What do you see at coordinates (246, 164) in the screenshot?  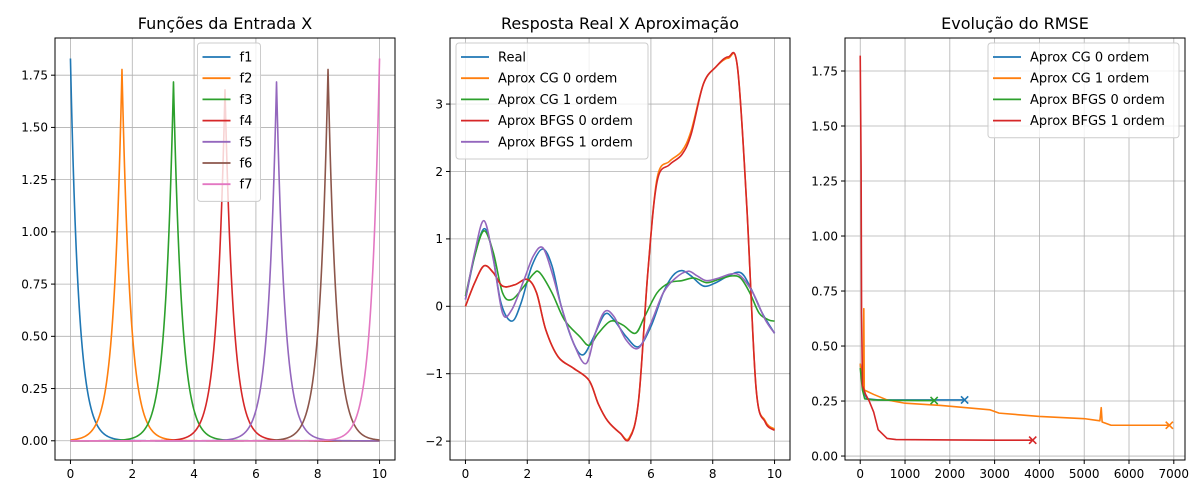 I see `legend-label: f6` at bounding box center [246, 164].